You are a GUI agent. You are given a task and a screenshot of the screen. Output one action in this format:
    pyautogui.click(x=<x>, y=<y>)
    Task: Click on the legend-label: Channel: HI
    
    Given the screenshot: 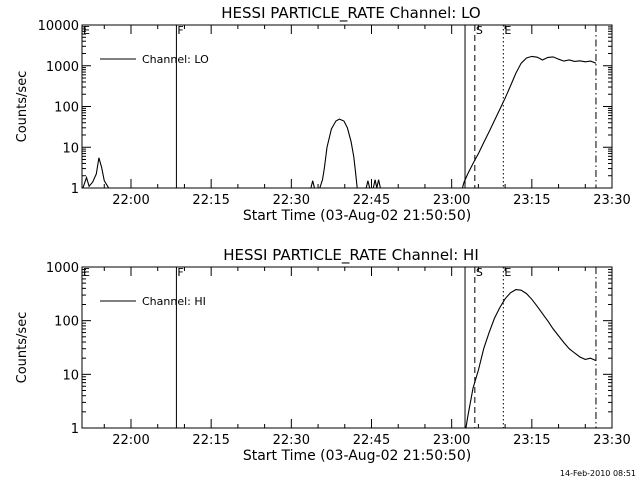 What is the action you would take?
    pyautogui.click(x=174, y=301)
    